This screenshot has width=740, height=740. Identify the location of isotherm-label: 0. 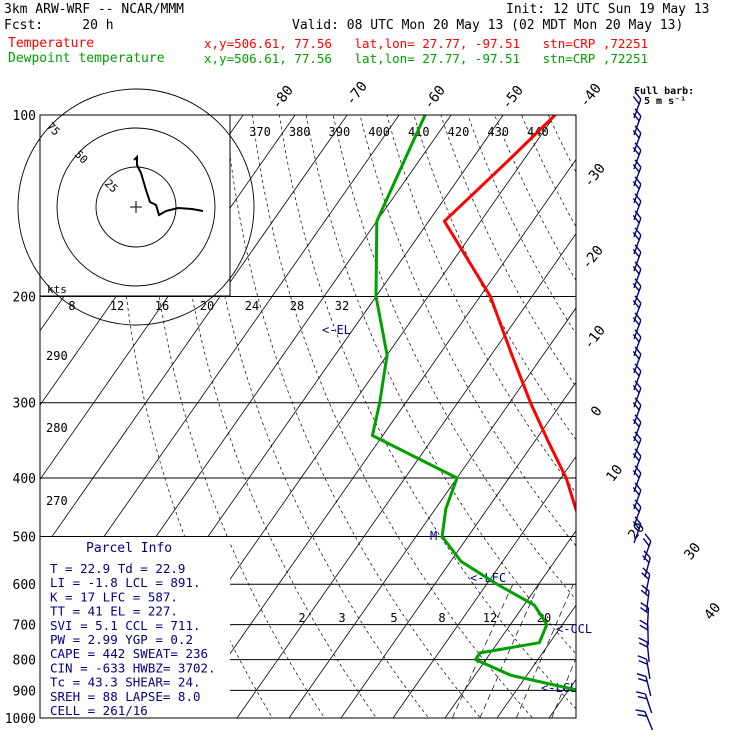
(597, 411).